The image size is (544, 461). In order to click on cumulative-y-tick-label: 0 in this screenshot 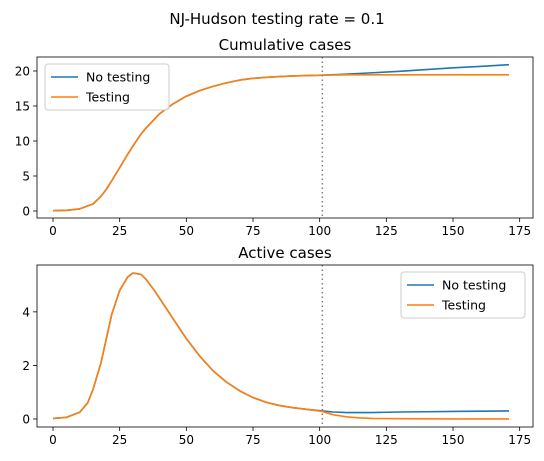, I will do `click(26, 212)`.